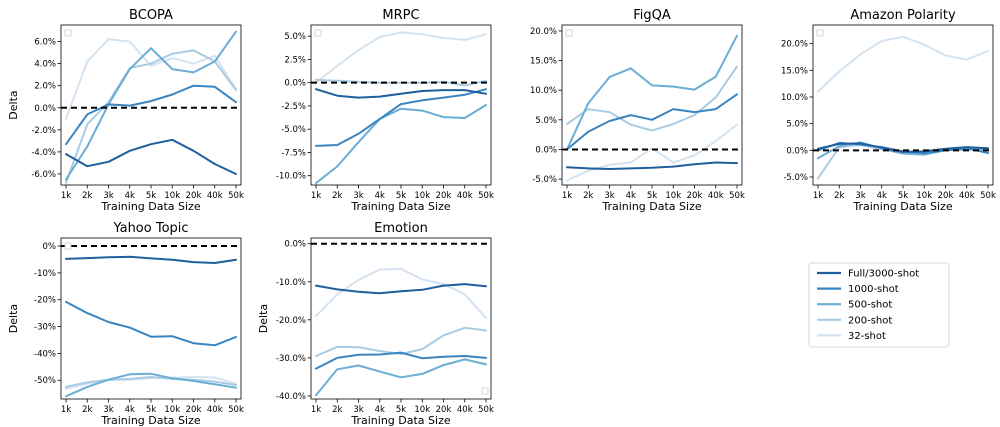  What do you see at coordinates (883, 274) in the screenshot?
I see `legend-label: Full/3000-shot` at bounding box center [883, 274].